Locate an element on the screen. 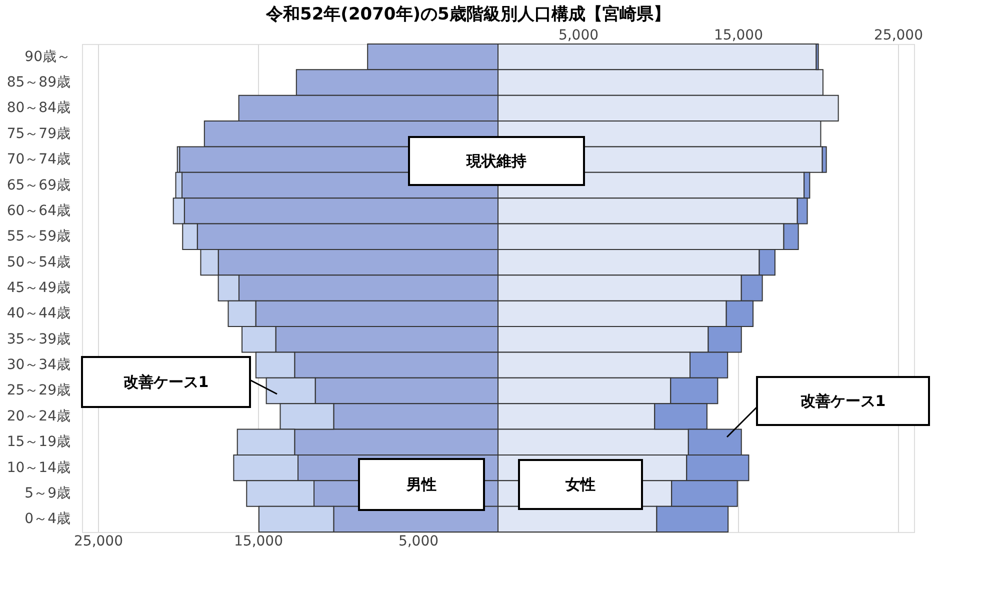 The width and height of the screenshot is (984, 590). y-tick-label: 50～54歳 is located at coordinates (38, 262).